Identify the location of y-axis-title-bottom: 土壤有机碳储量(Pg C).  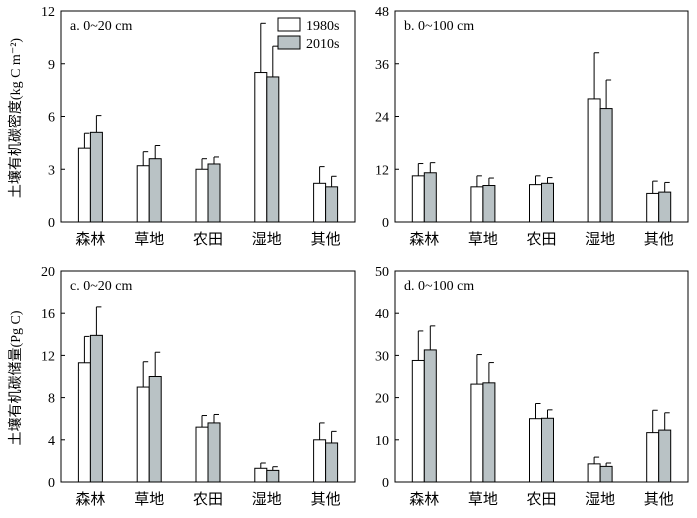
(15, 377).